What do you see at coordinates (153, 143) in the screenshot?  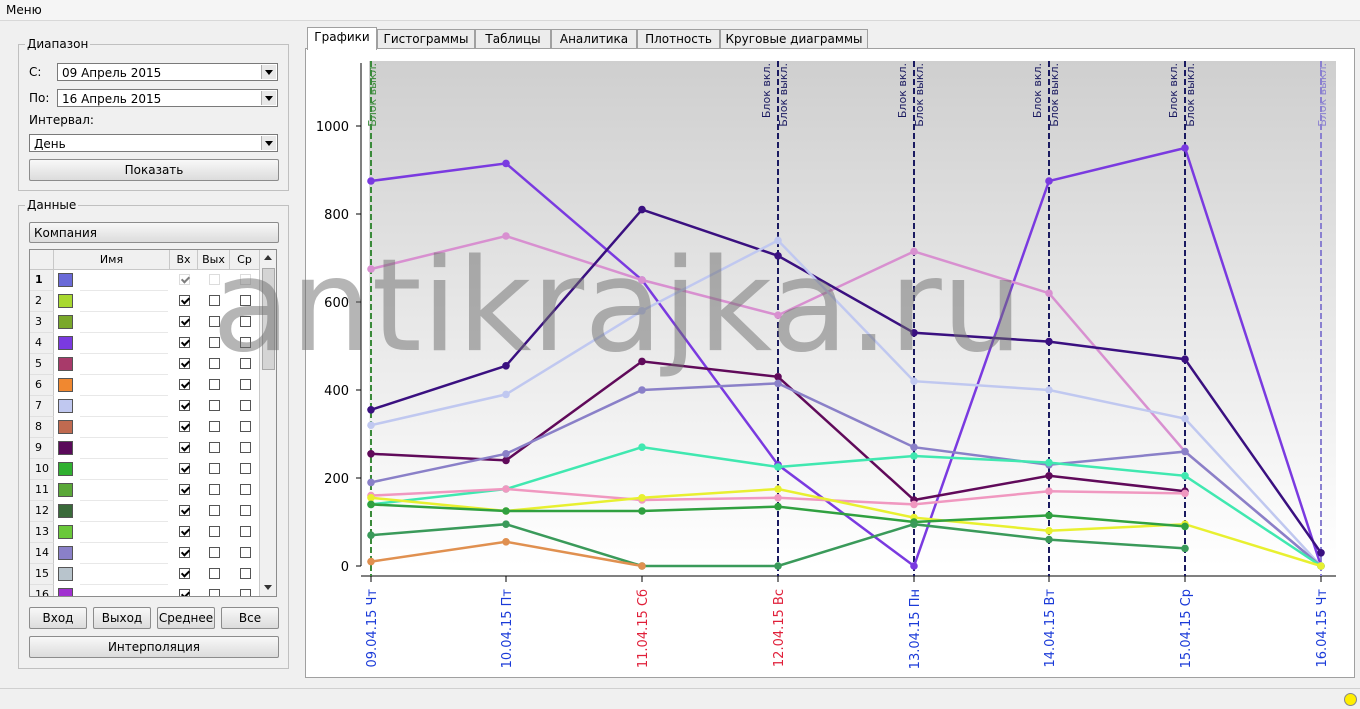 I see `interval-combo: День` at bounding box center [153, 143].